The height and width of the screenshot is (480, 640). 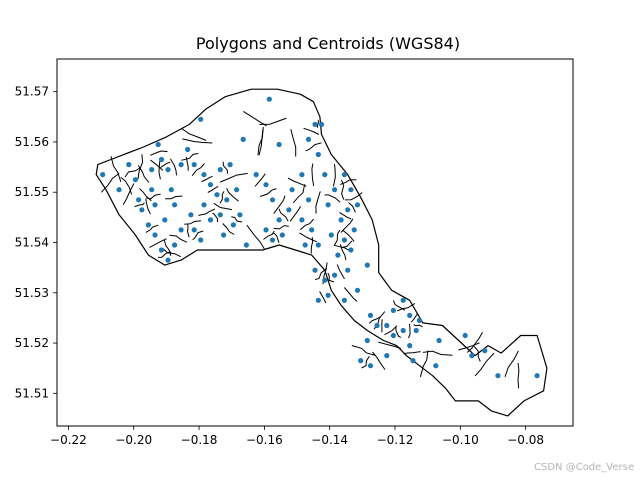 What do you see at coordinates (32, 92) in the screenshot?
I see `y-tick-label: 51.57` at bounding box center [32, 92].